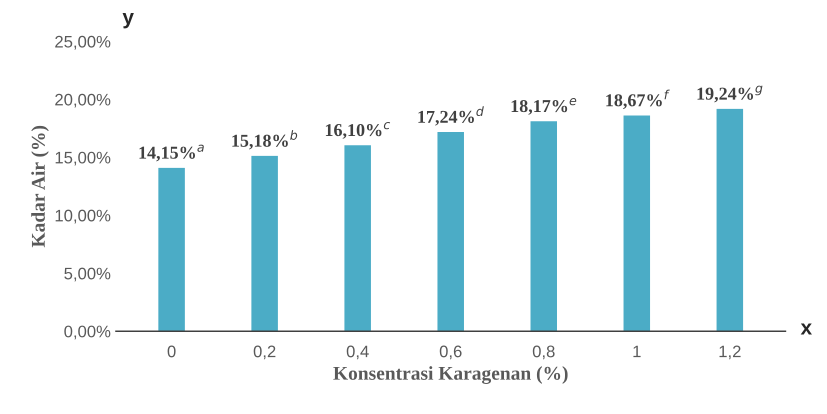 Image resolution: width=827 pixels, height=414 pixels. What do you see at coordinates (265, 353) in the screenshot?
I see `x-tick-label: 0,2` at bounding box center [265, 353].